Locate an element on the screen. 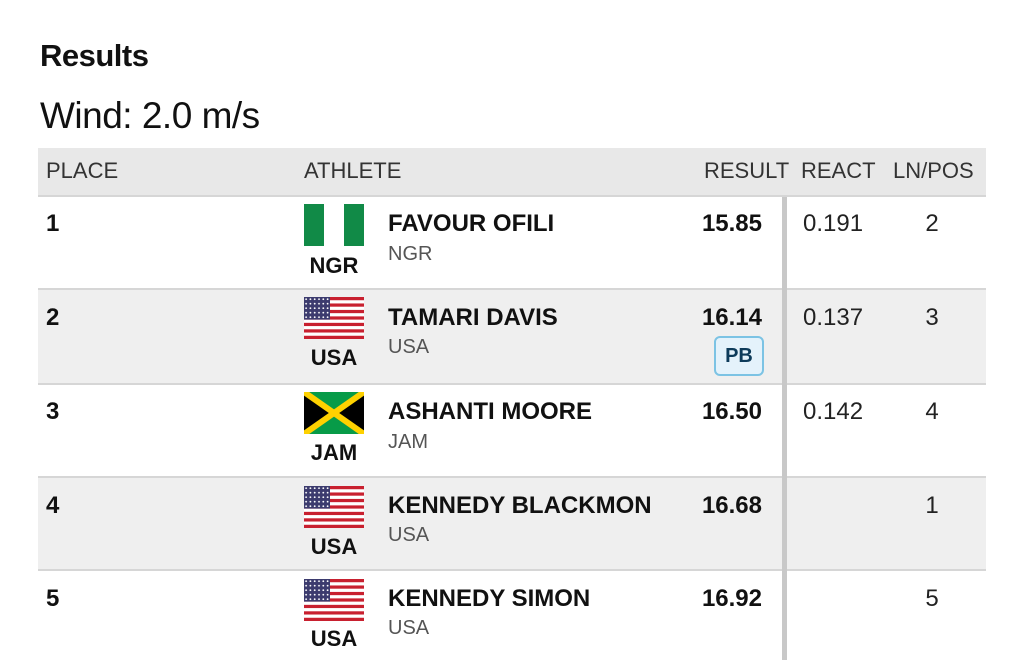 This screenshot has width=1024, height=662. lane: 2 is located at coordinates (932, 223).